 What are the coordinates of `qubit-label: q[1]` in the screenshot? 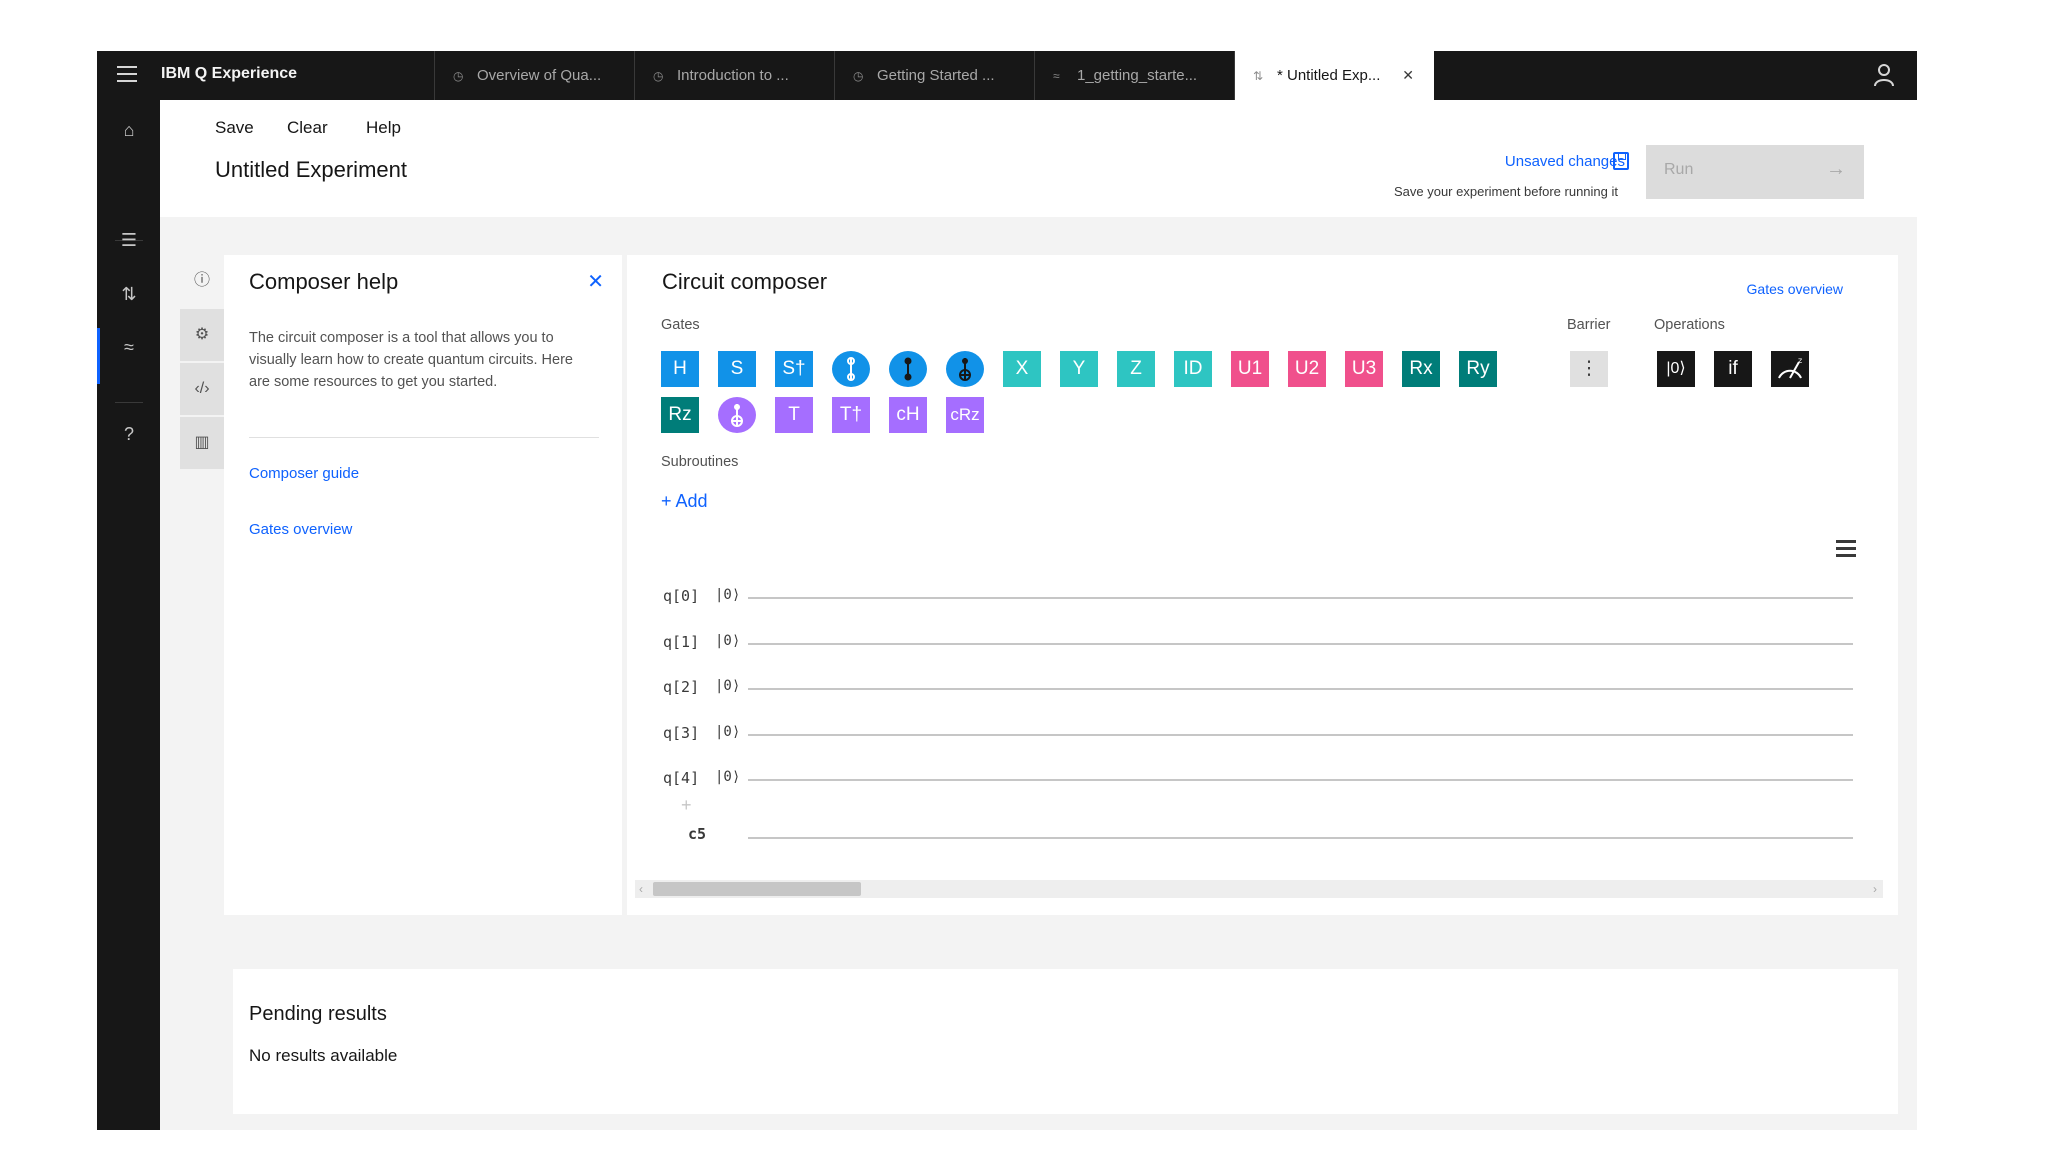 It's located at (681, 642).